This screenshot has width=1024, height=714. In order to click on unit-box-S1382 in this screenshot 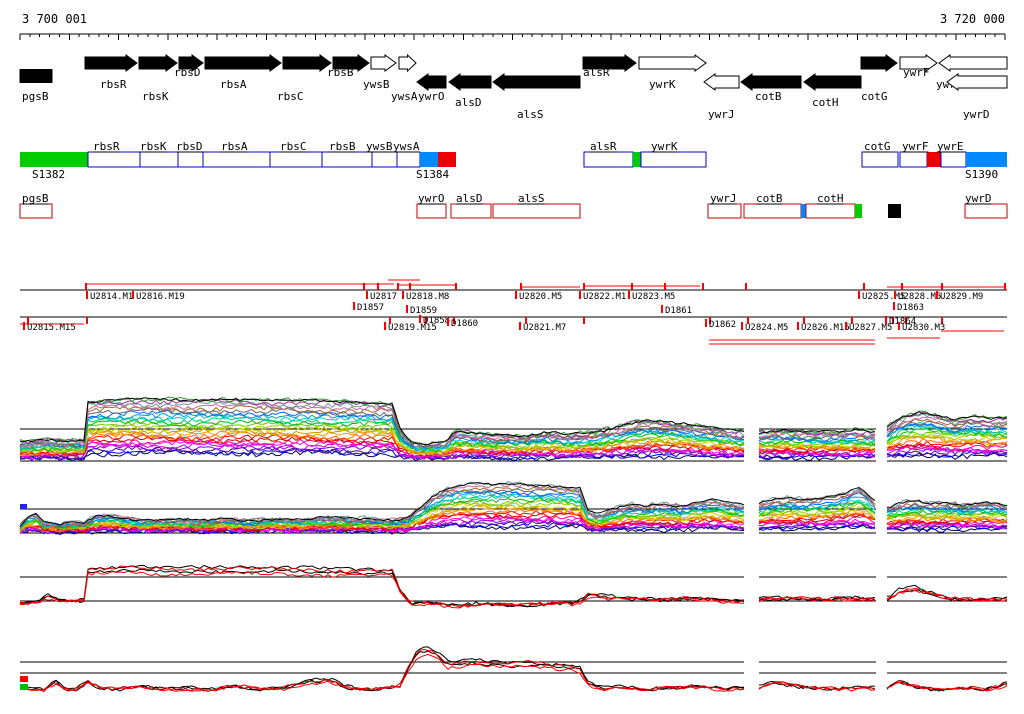, I will do `click(54, 159)`.